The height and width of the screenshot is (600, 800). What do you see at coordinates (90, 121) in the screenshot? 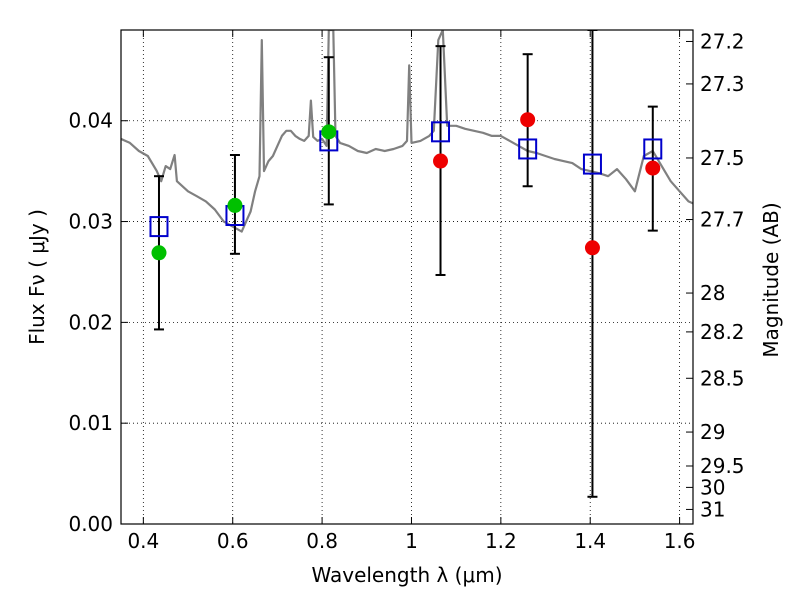
I see `y-tick-label: 0.04` at bounding box center [90, 121].